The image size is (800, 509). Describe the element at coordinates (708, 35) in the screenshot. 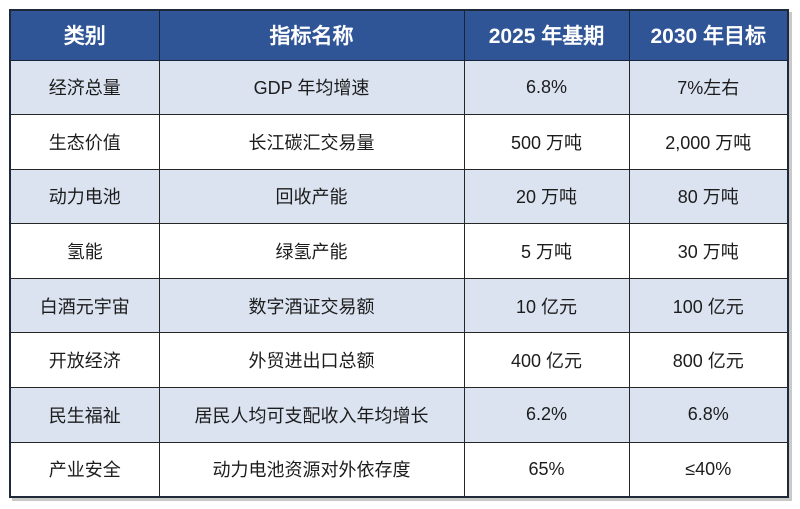

I see `header-cell-target-2030: 2030 年目标` at that location.